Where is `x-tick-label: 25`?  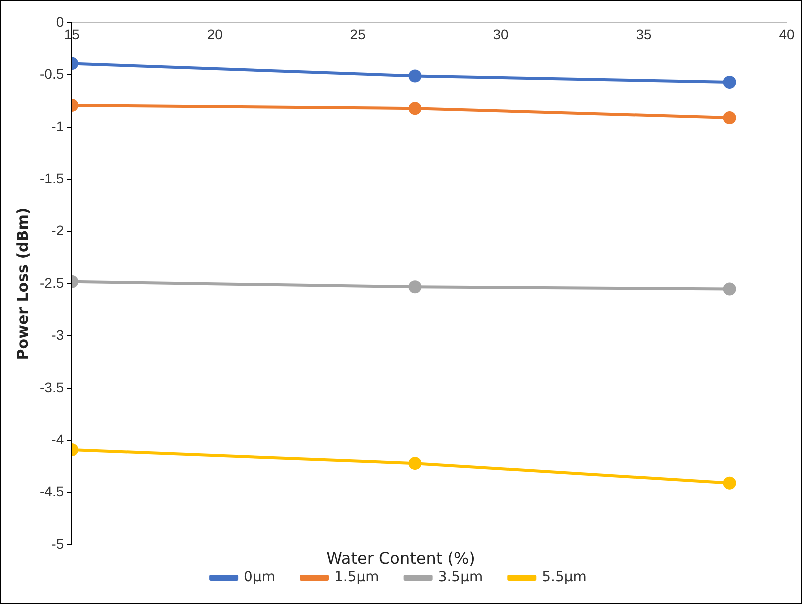 x-tick-label: 25 is located at coordinates (358, 34).